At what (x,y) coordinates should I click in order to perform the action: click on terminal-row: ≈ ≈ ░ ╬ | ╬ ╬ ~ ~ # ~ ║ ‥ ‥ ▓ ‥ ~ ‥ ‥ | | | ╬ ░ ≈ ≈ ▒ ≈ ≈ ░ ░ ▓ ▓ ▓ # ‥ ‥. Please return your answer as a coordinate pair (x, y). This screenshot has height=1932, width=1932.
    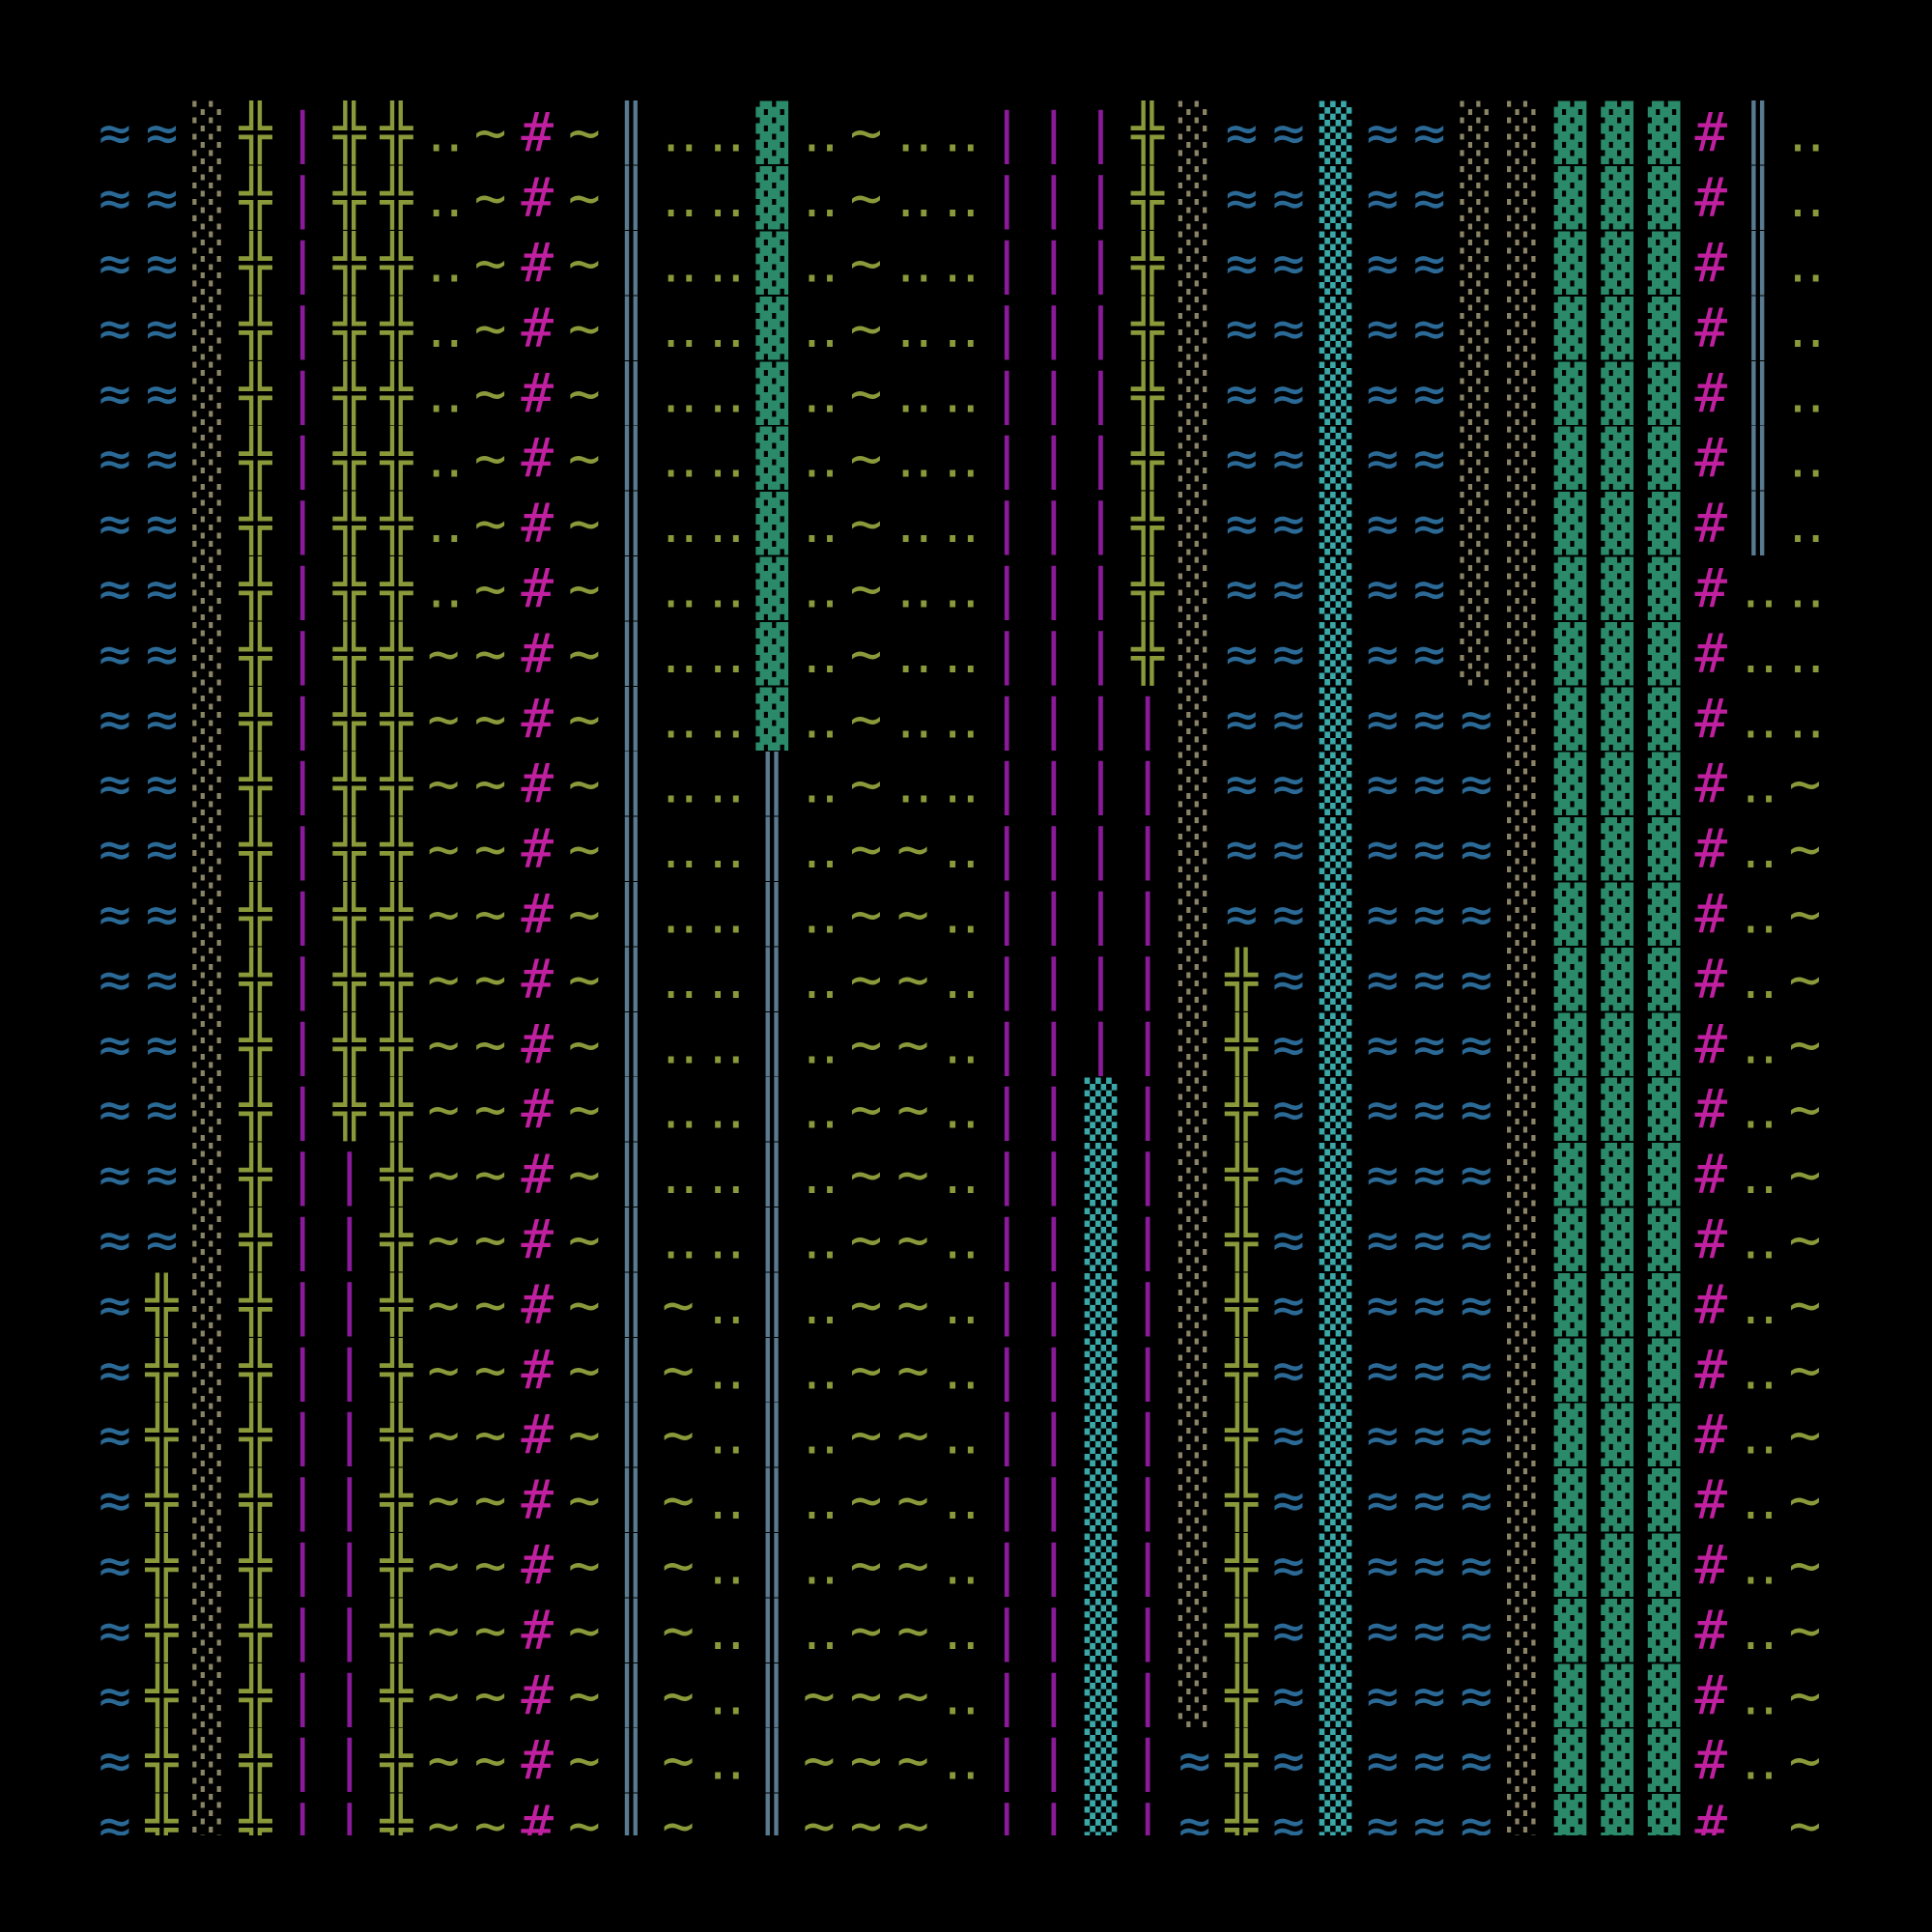
    Looking at the image, I should click on (962, 653).